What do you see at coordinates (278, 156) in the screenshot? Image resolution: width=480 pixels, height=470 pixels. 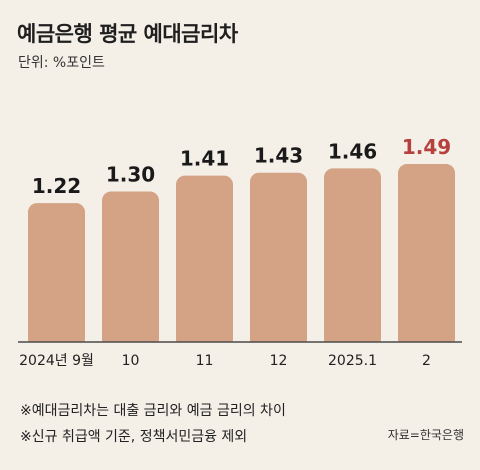 I see `data-label: 1.43` at bounding box center [278, 156].